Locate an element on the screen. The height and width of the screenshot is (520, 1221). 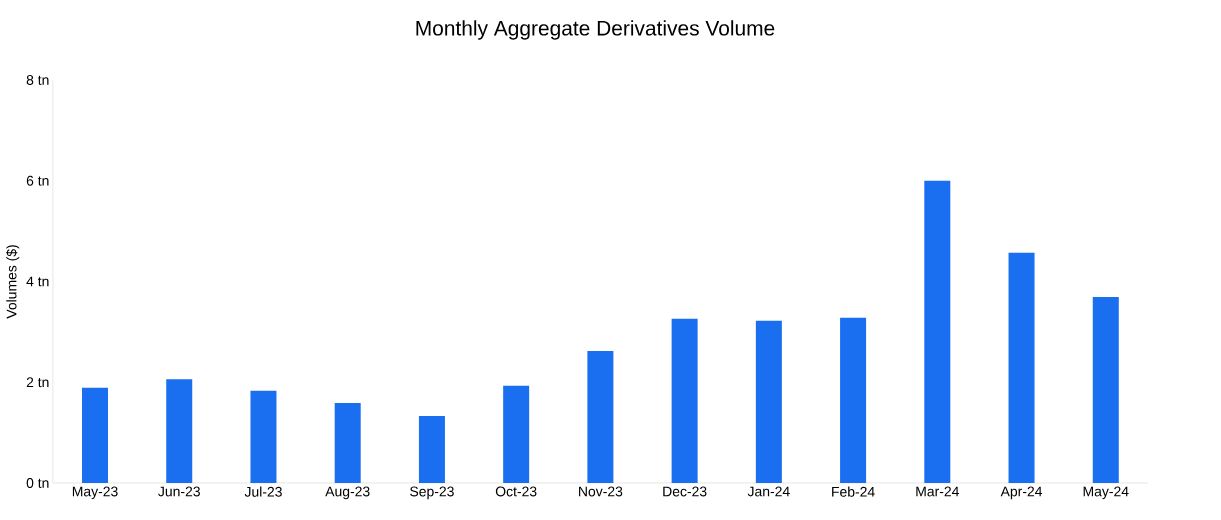
x-tick-label: Dec-23 is located at coordinates (685, 491).